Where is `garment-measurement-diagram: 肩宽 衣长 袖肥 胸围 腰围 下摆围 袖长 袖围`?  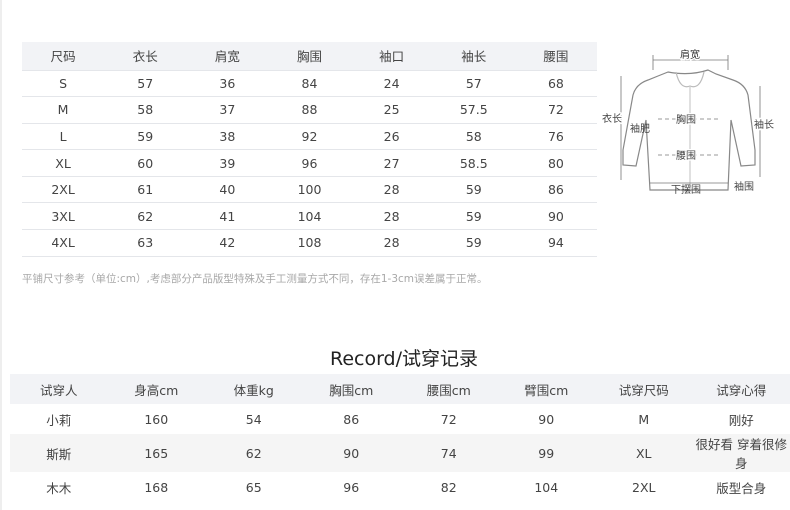 garment-measurement-diagram: 肩宽 衣长 袖肥 胸围 腰围 下摆围 袖长 袖围 is located at coordinates (688, 122).